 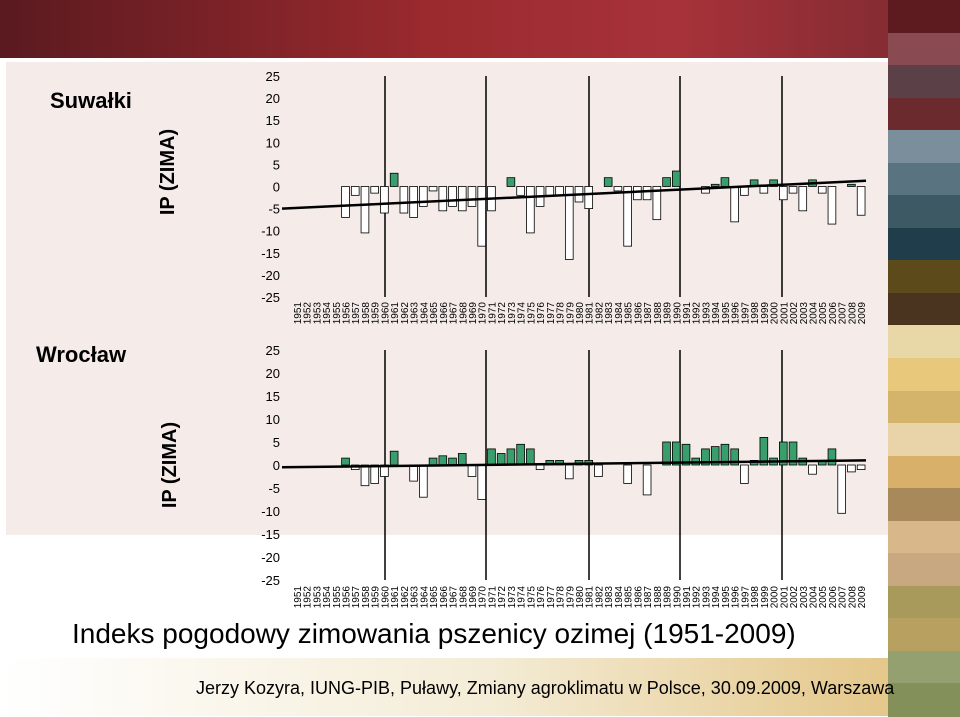 What do you see at coordinates (356, 597) in the screenshot?
I see `x-tick-label: 1957` at bounding box center [356, 597].